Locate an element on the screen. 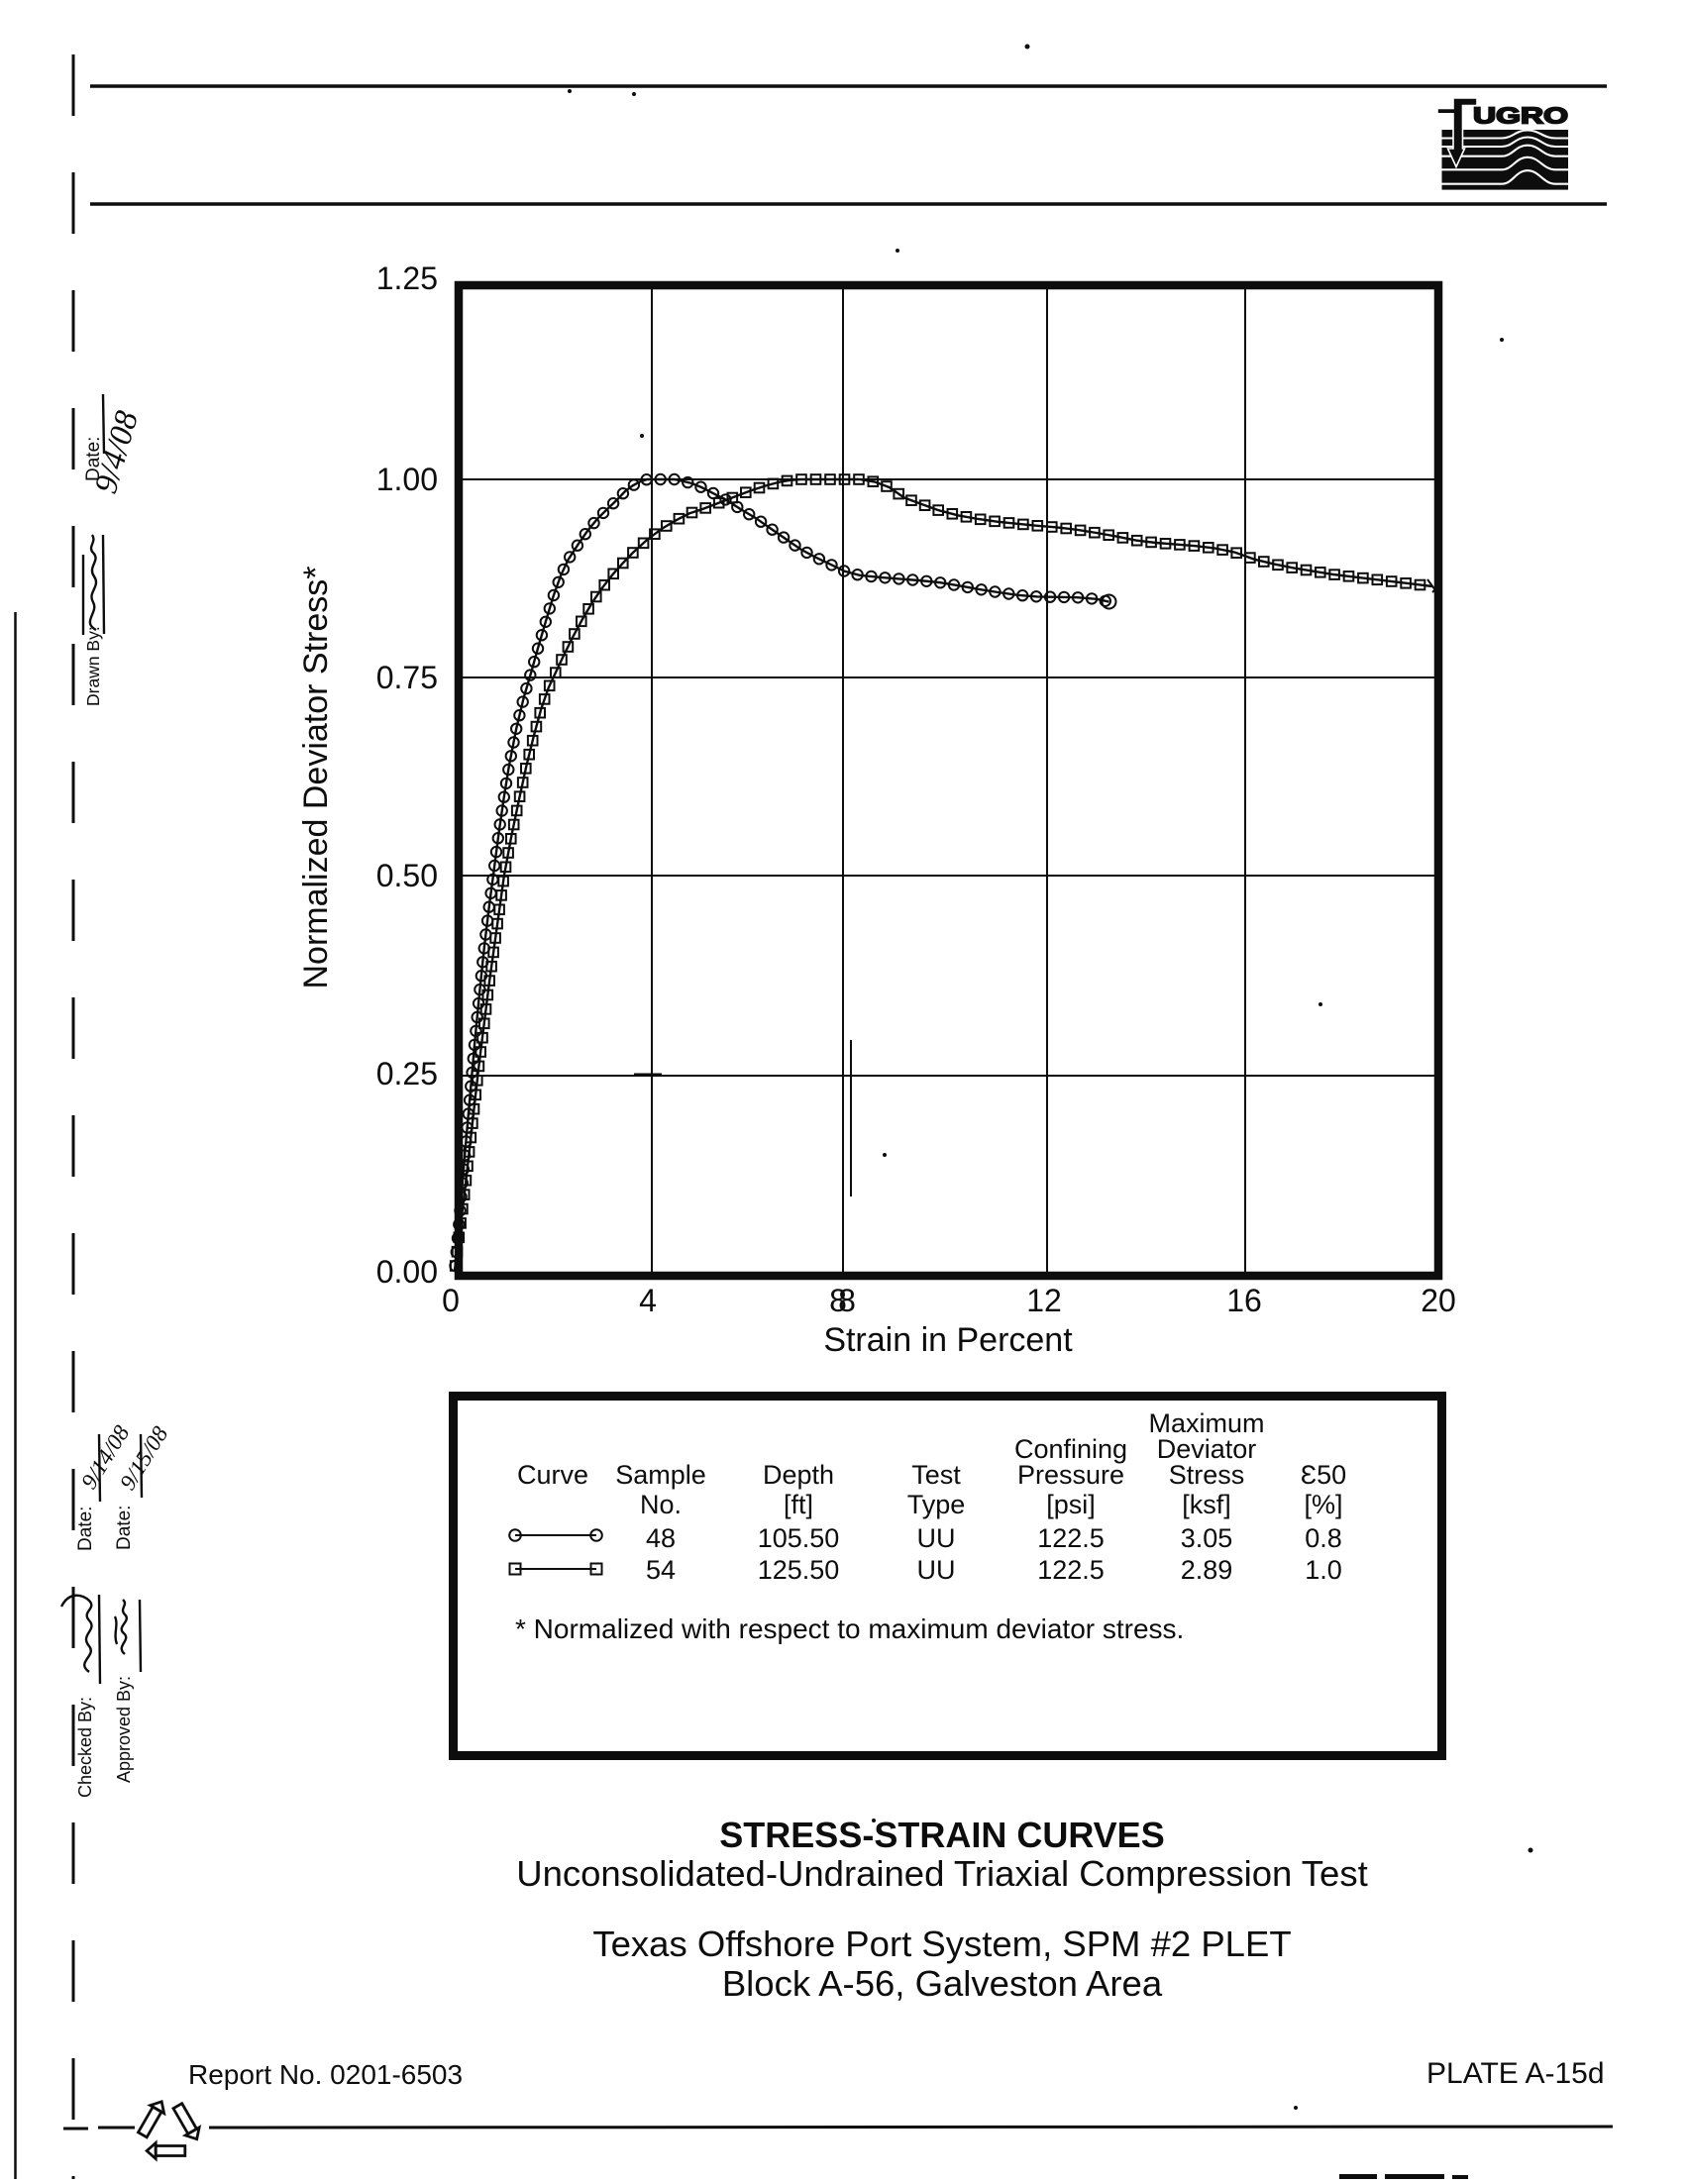  svg-text: 0 is located at coordinates (451, 1300).